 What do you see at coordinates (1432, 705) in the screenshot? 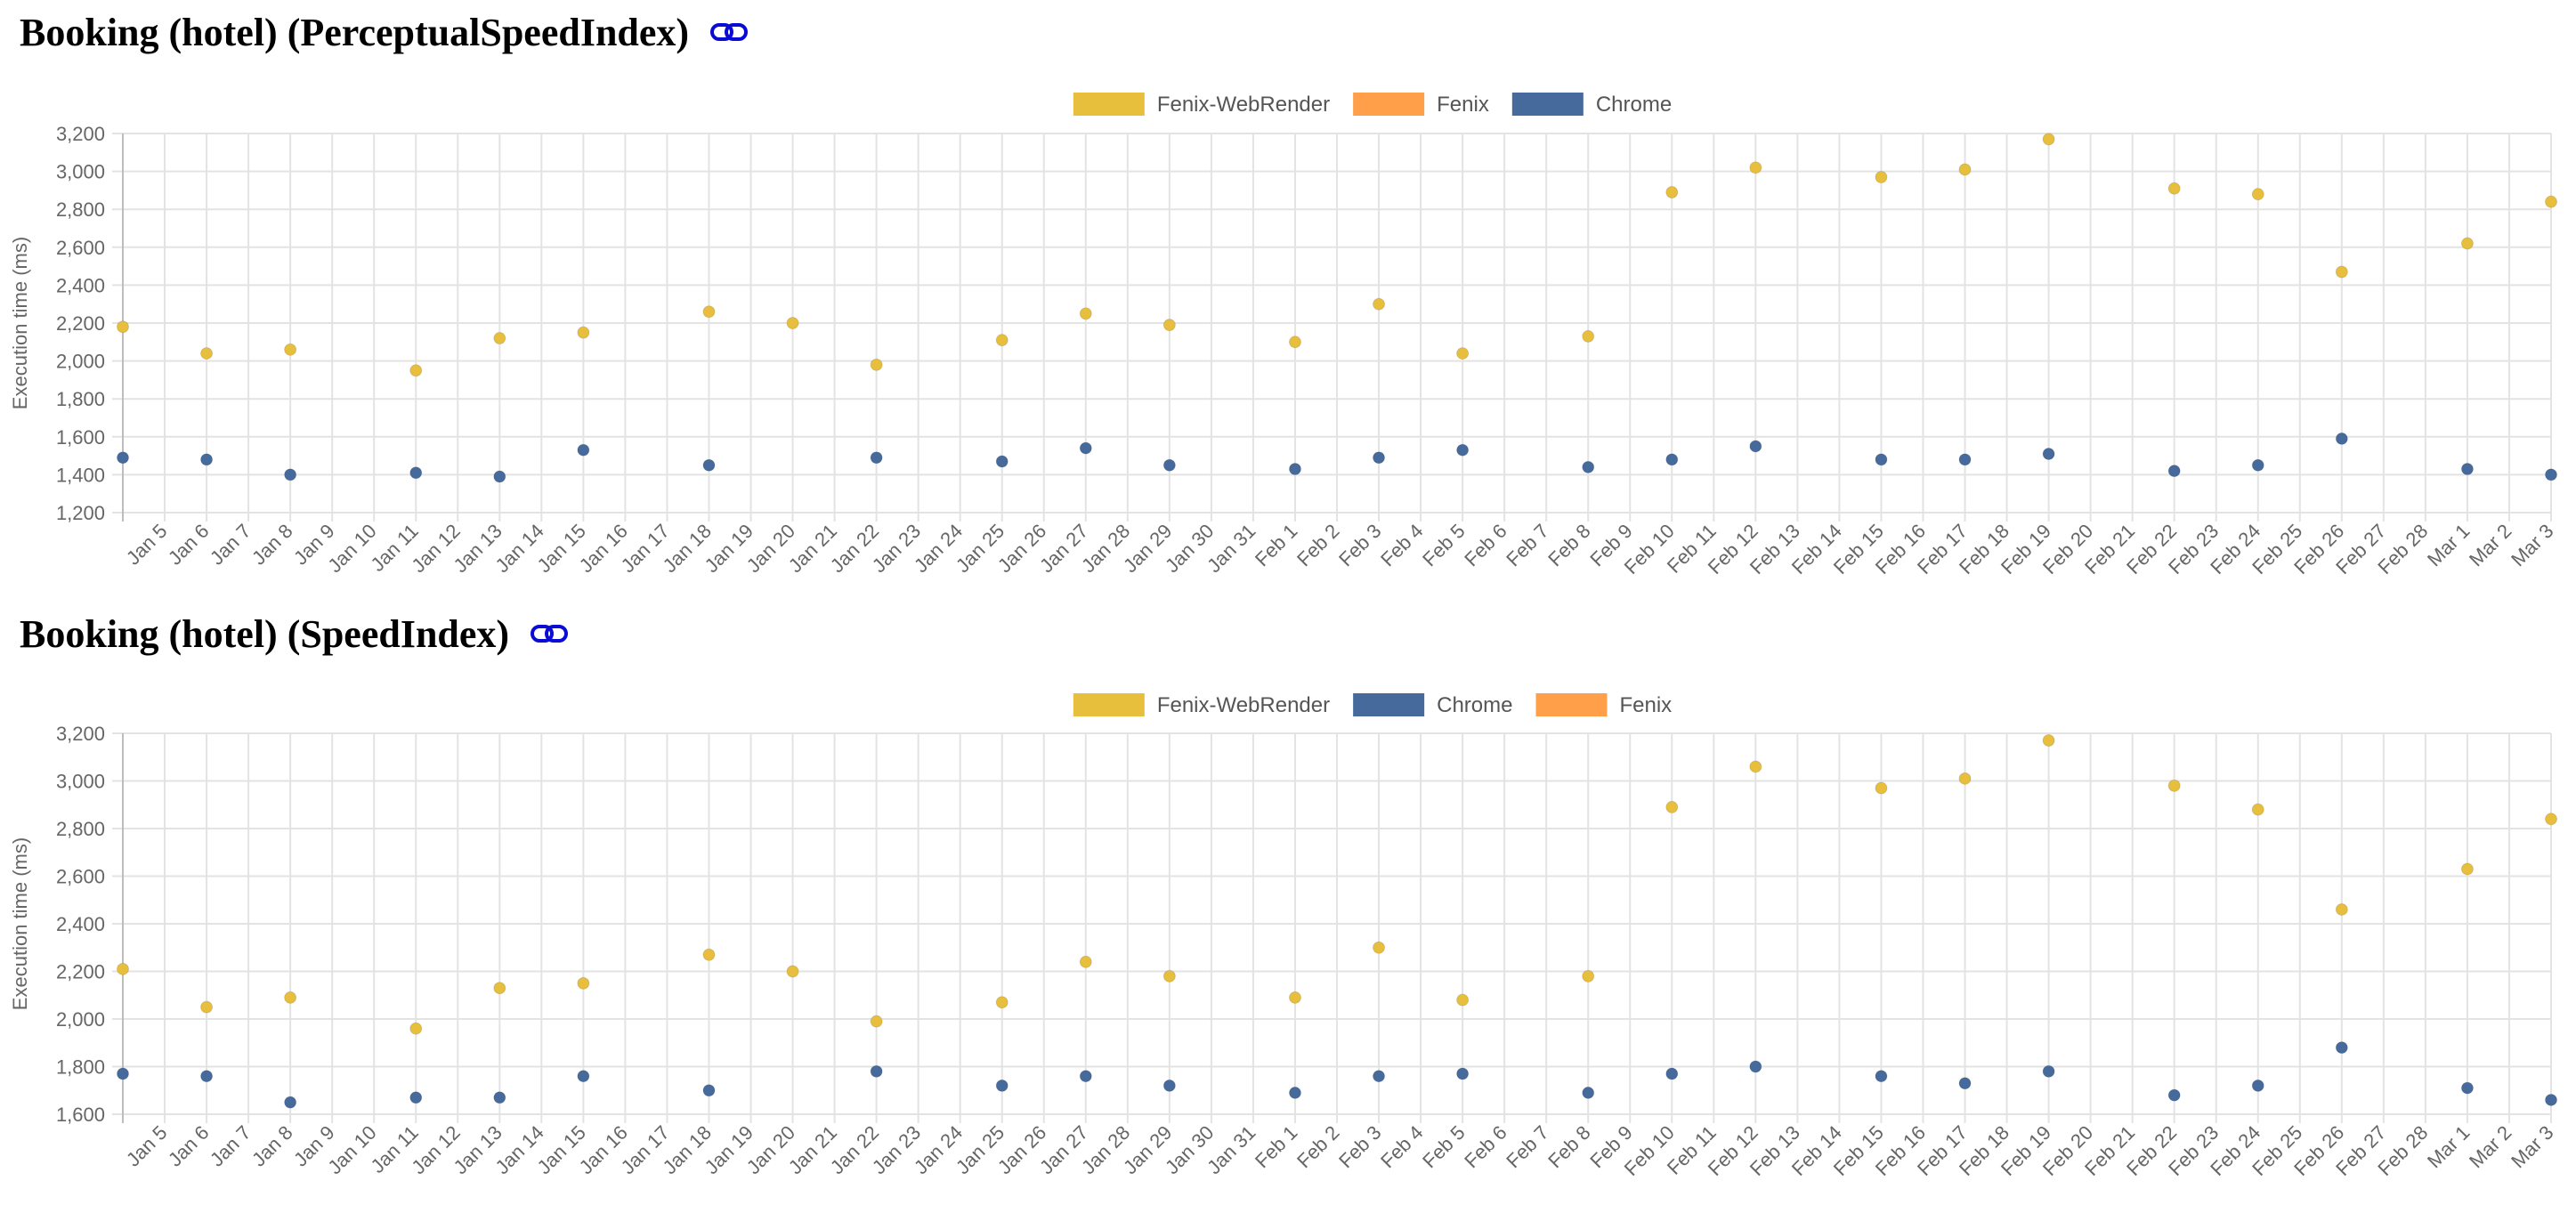
I see `legend-item: Chrome` at bounding box center [1432, 705].